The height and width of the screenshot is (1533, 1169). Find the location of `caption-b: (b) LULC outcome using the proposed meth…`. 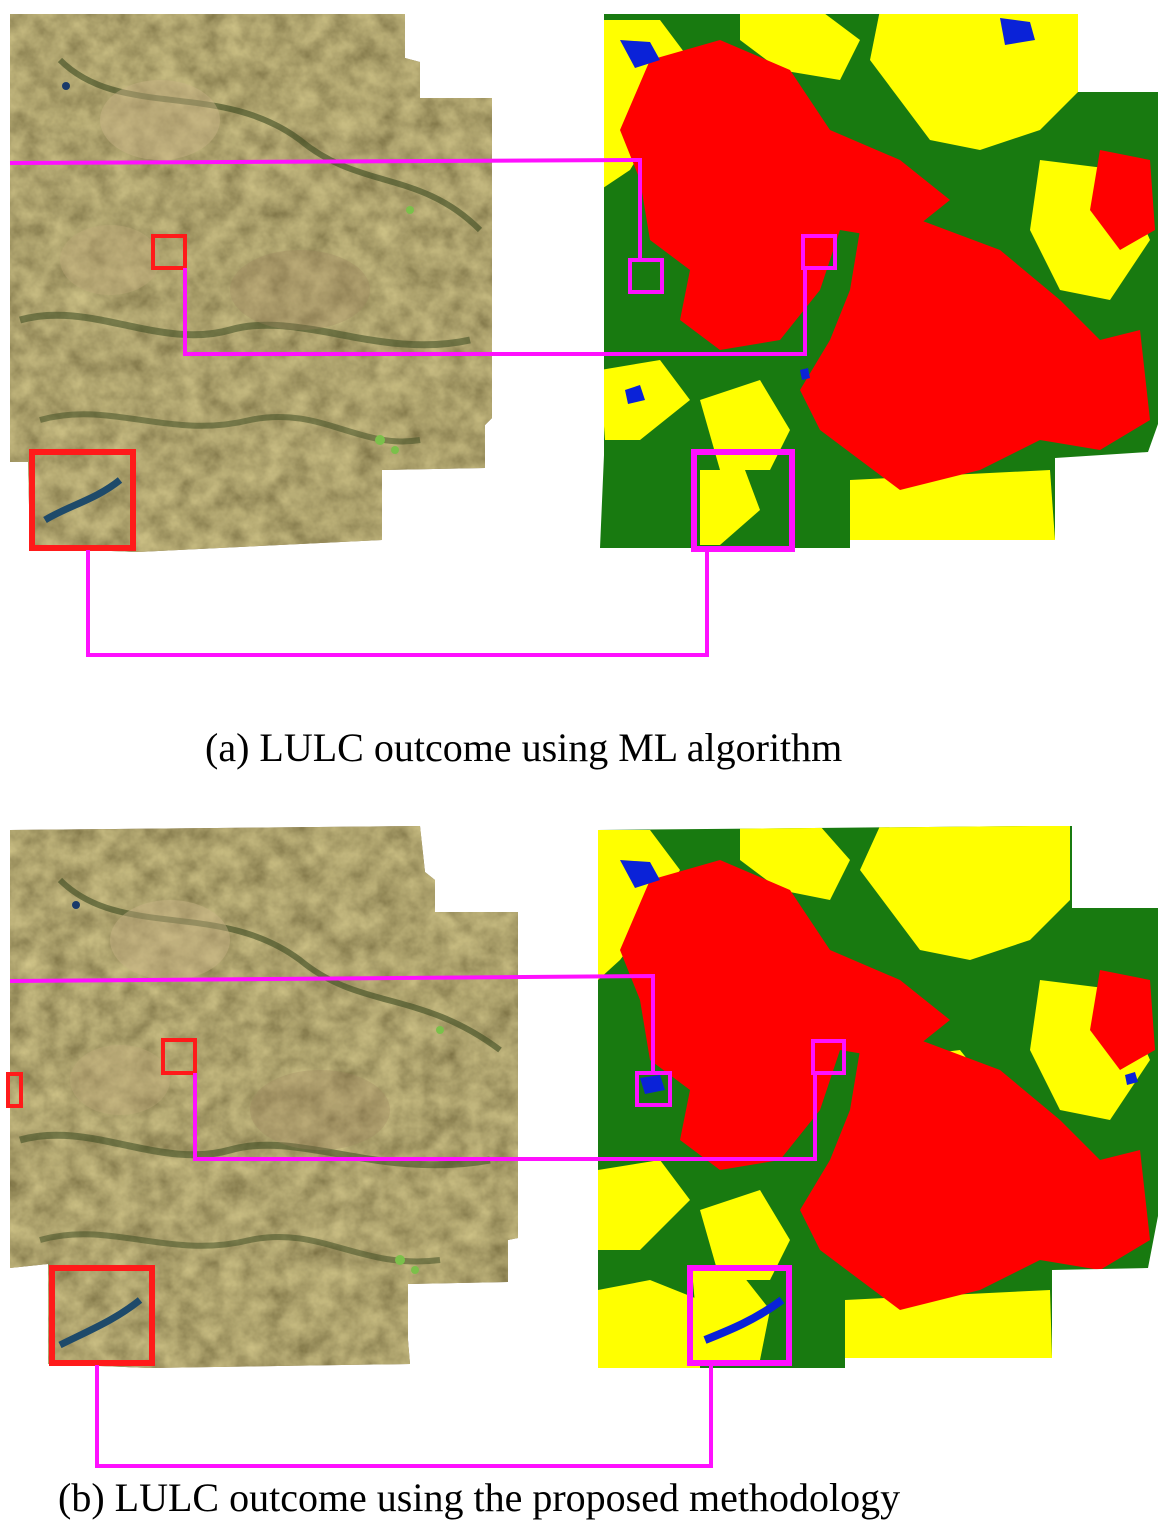

caption-b: (b) LULC outcome using the proposed meth… is located at coordinates (479, 1497).